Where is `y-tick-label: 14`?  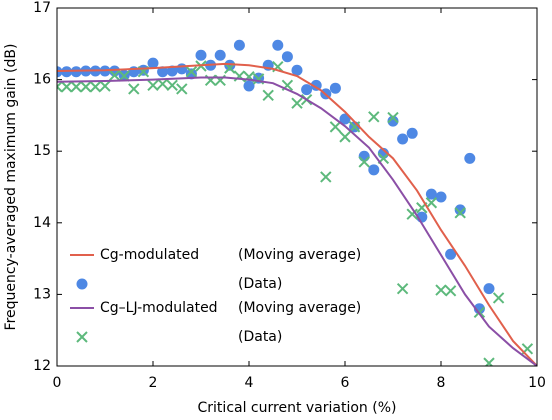 y-tick-label: 14 is located at coordinates (42, 223).